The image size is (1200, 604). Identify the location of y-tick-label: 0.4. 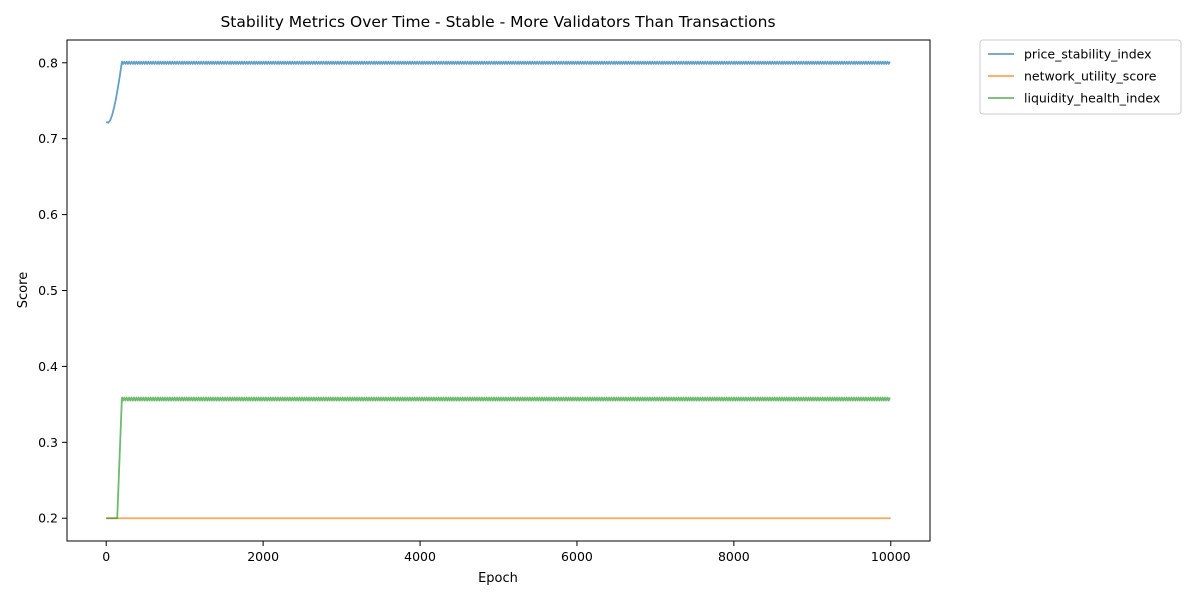
(48, 366).